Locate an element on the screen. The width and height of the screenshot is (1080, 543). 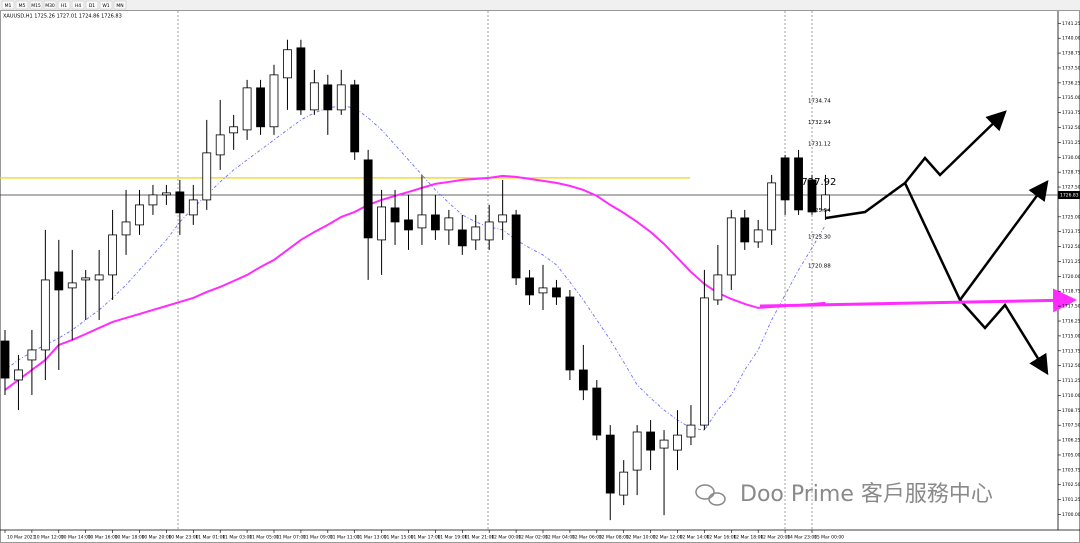
y-tick-label: 1732.50 is located at coordinates (1071, 128).